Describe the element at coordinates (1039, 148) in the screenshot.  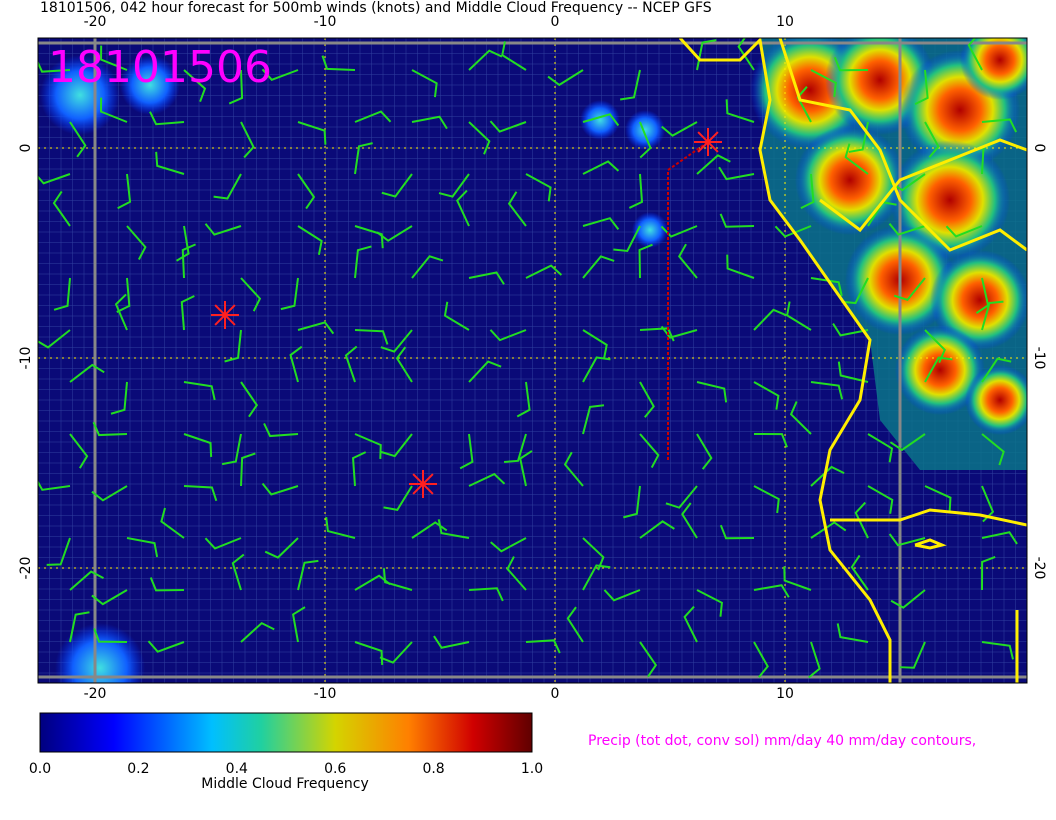
I see `lat-label: 0` at that location.